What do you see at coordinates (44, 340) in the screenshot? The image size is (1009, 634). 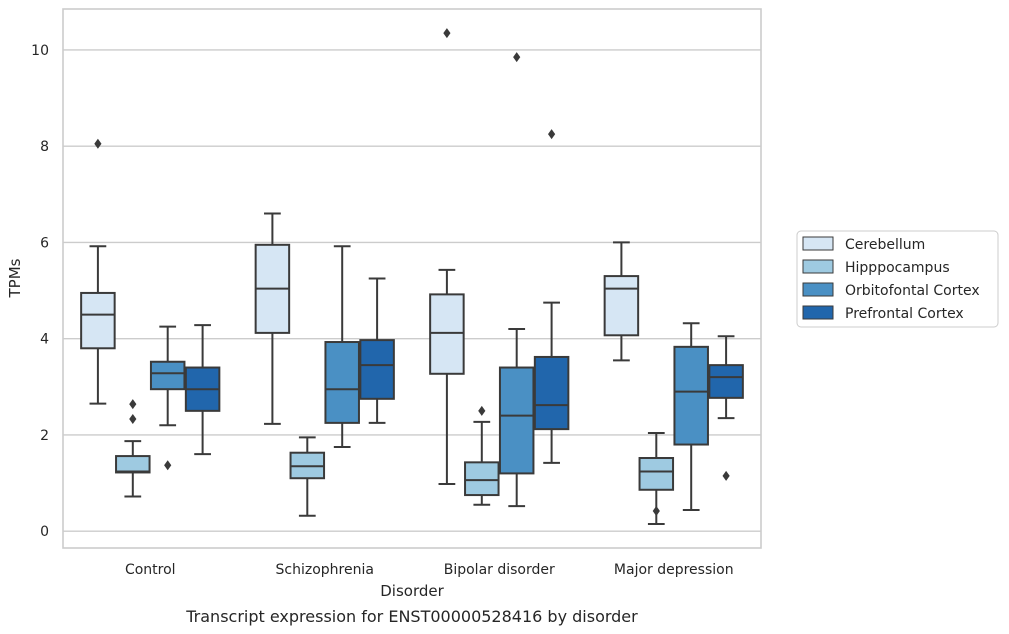 I see `y-tick-label: 4` at bounding box center [44, 340].